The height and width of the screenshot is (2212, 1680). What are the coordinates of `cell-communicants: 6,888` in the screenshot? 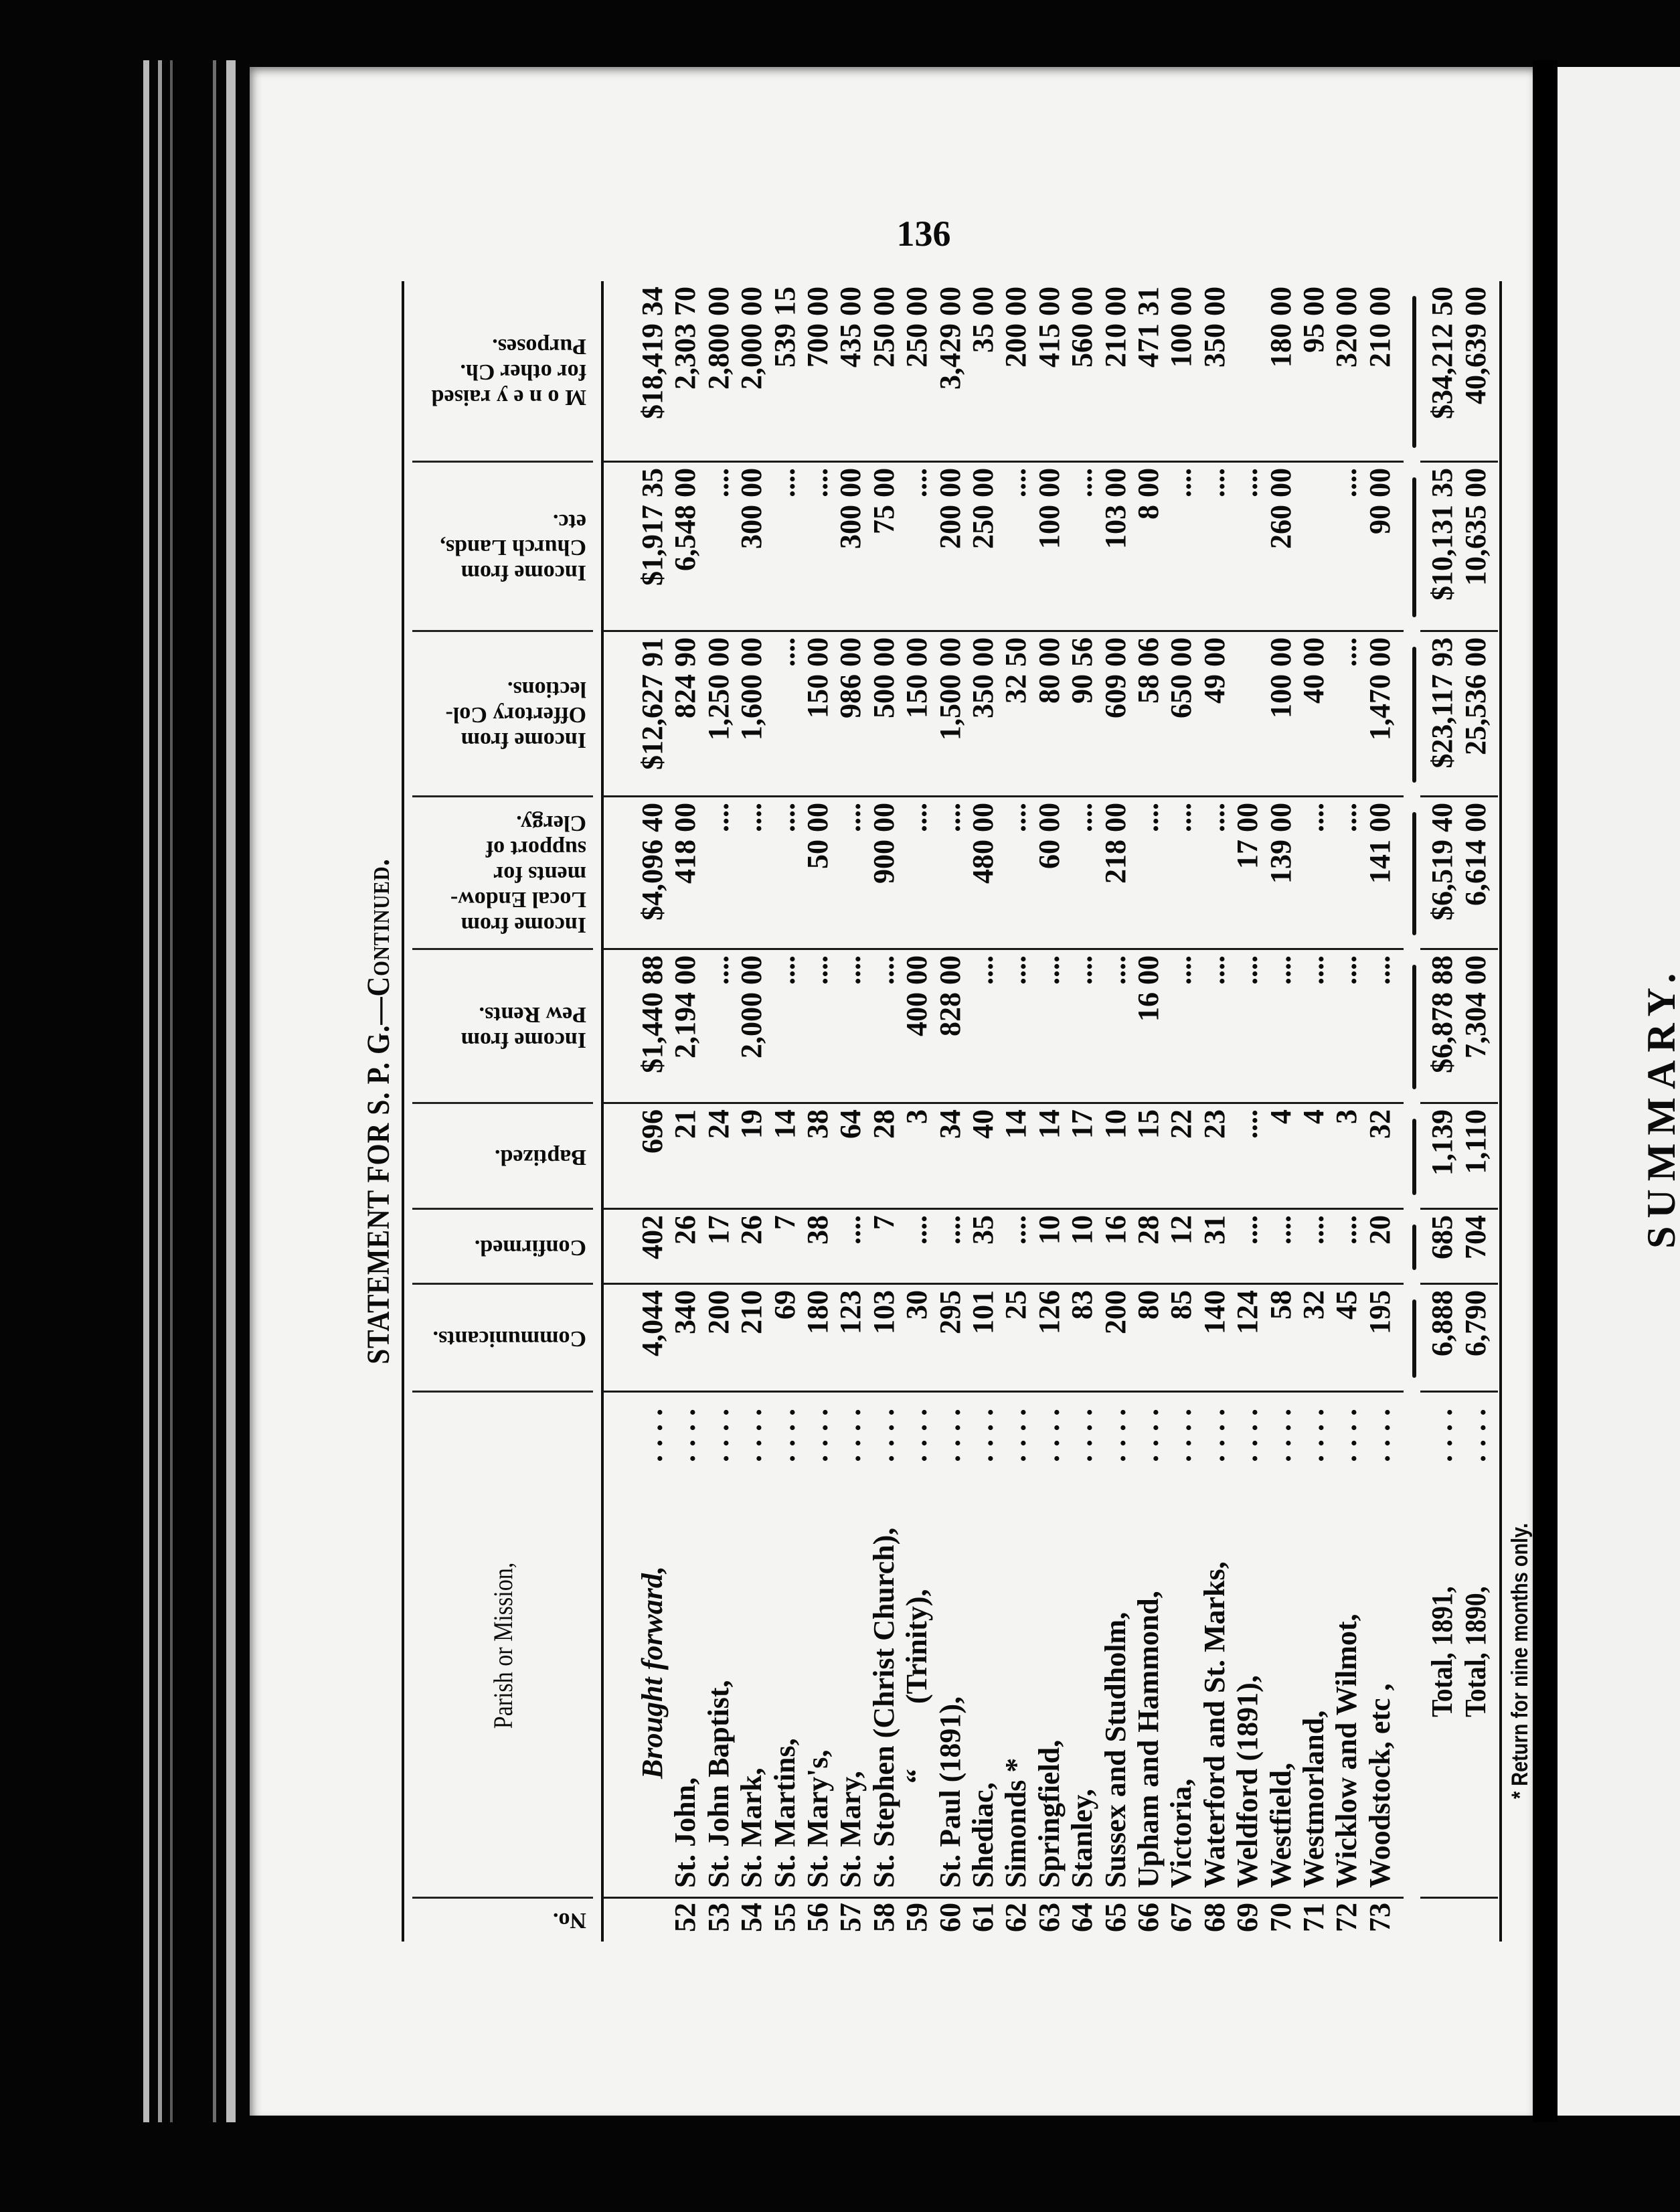 It's located at (1442, 1323).